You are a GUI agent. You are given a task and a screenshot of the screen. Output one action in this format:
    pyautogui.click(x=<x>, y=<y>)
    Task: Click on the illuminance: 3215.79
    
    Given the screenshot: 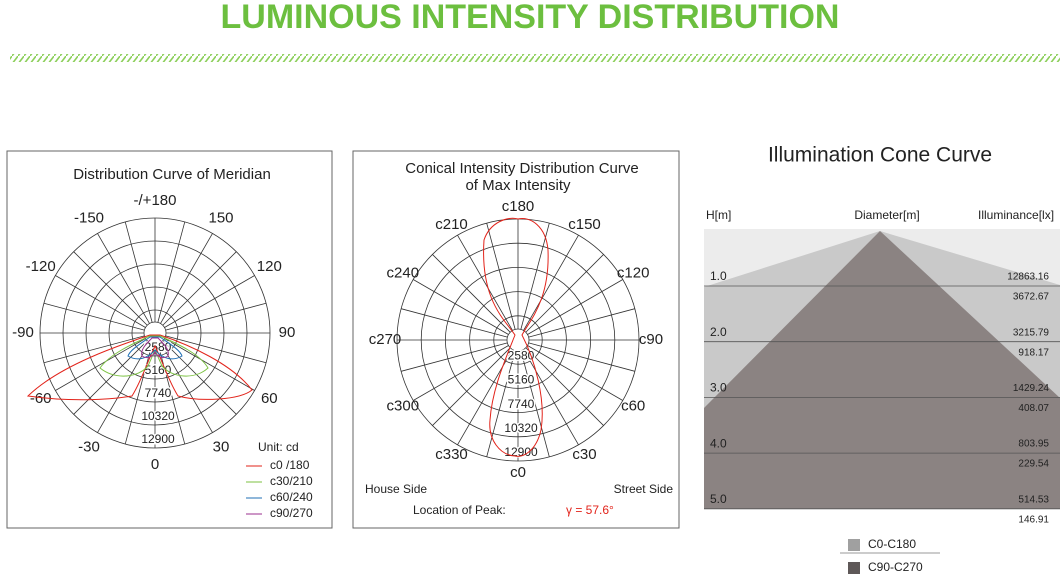 What is the action you would take?
    pyautogui.click(x=1031, y=332)
    